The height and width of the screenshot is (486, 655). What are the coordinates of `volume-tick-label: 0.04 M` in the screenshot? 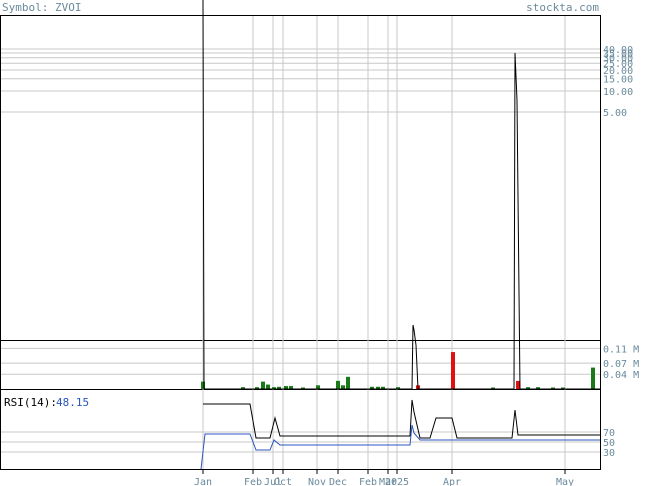 It's located at (621, 375).